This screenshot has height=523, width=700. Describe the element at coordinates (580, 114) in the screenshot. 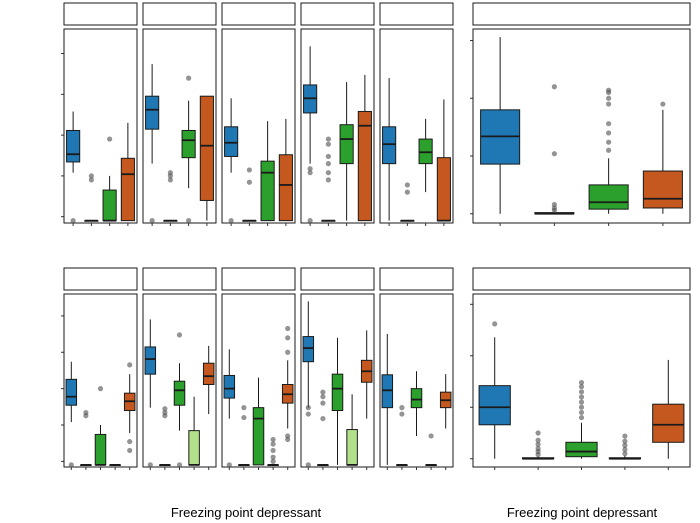

I see `bod-all-sites-panel` at that location.